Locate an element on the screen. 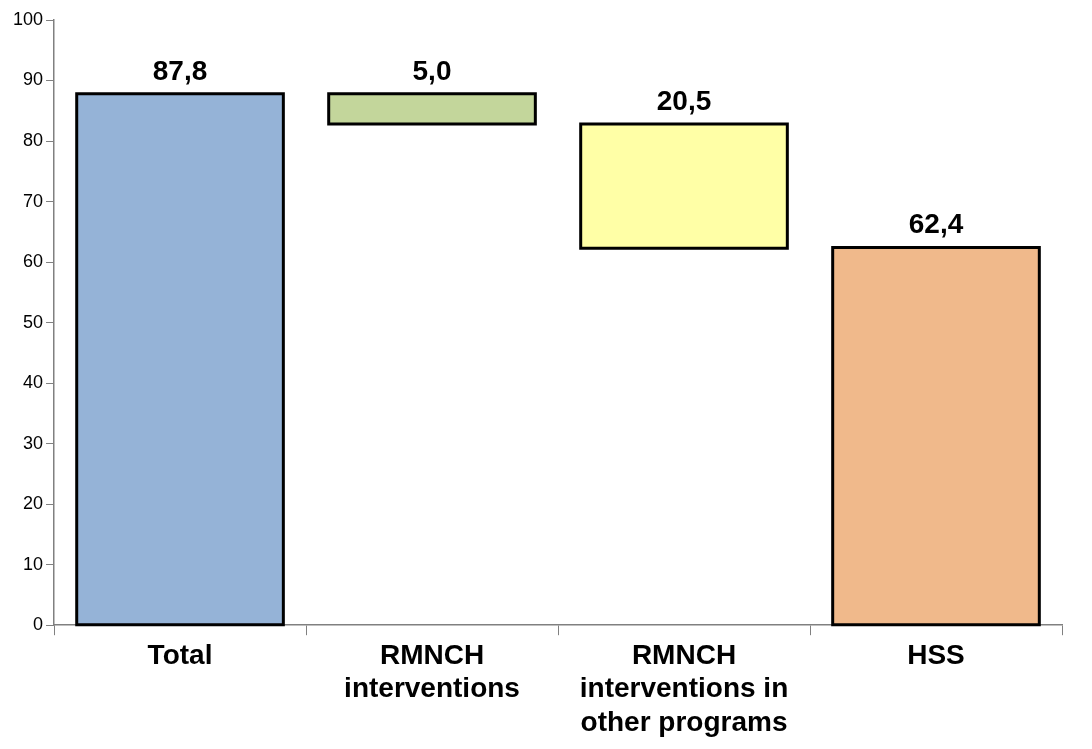  y-tick-label: 10 is located at coordinates (33, 563).